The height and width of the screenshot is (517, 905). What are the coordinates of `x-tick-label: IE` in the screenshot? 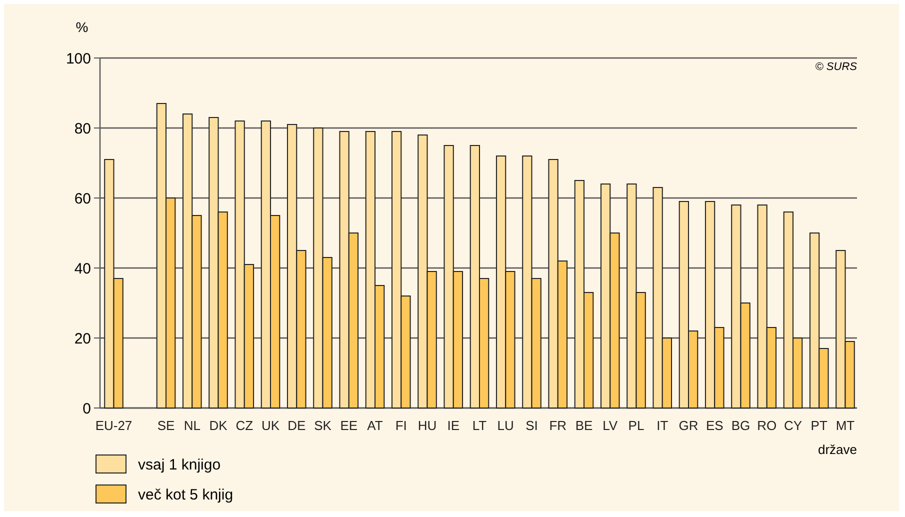 It's located at (453, 425).